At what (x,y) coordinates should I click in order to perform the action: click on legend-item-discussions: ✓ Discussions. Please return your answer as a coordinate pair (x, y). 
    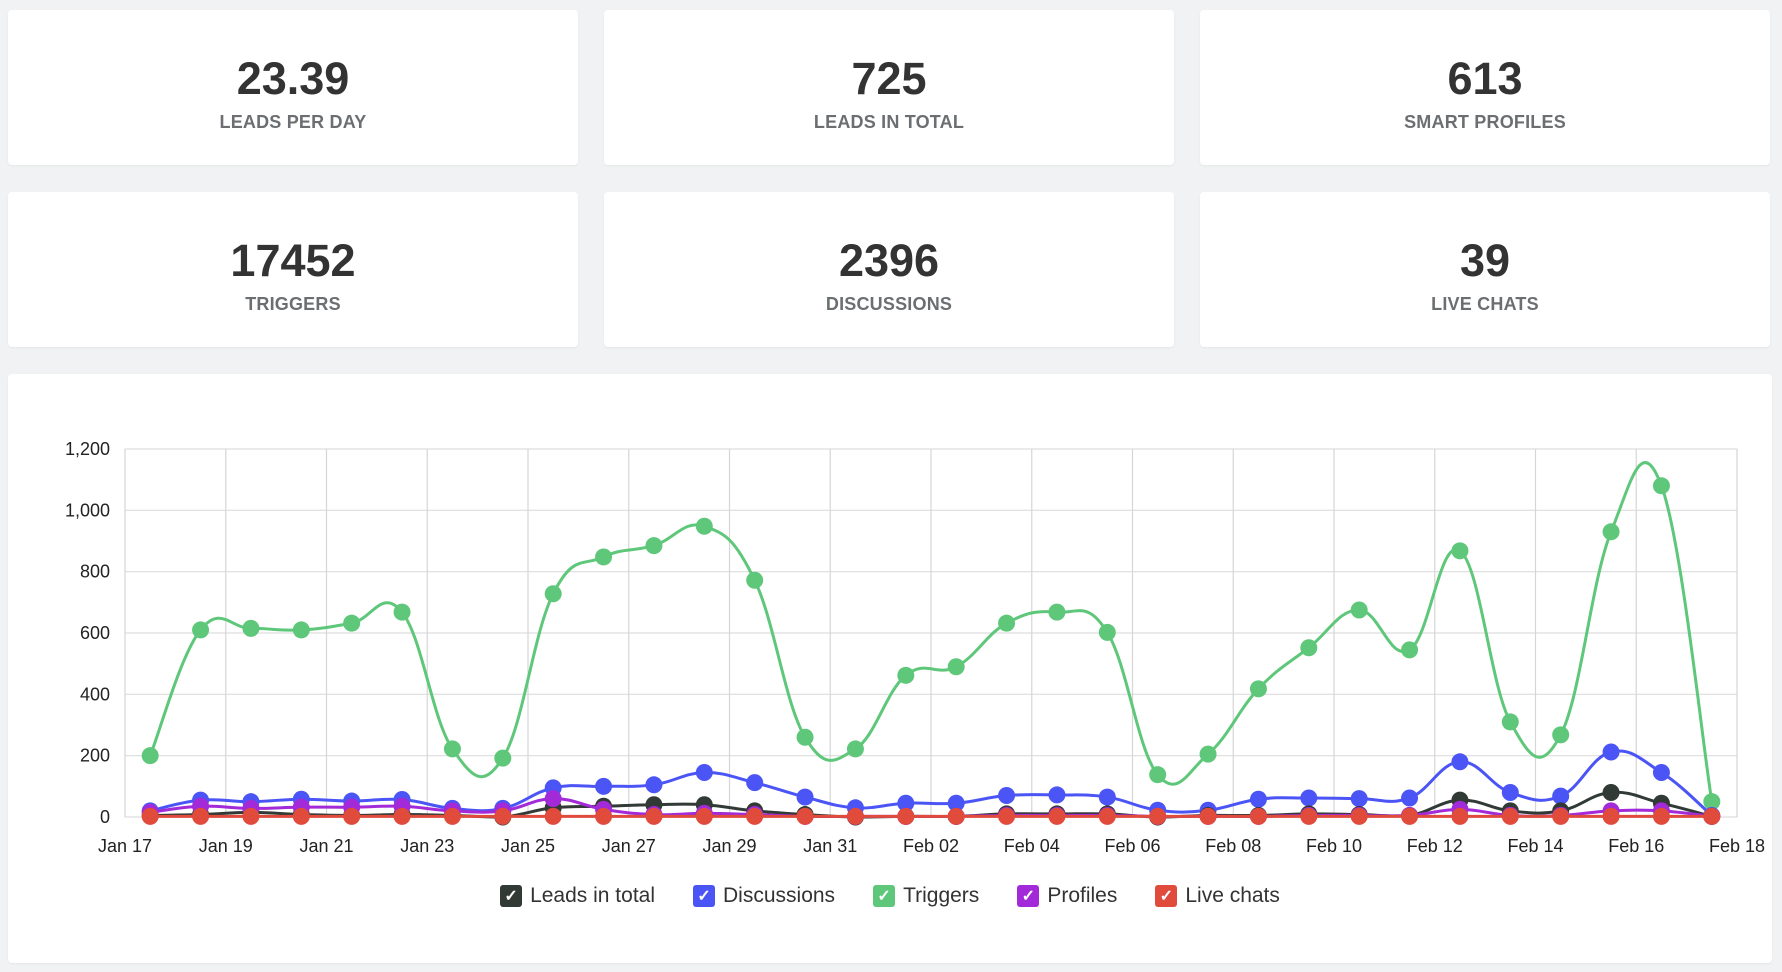
    Looking at the image, I should click on (764, 896).